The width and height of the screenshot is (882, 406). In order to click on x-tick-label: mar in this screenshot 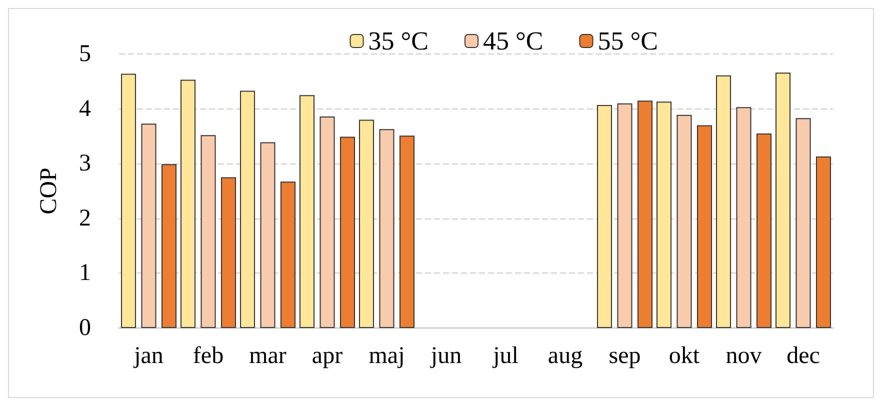, I will do `click(267, 356)`.